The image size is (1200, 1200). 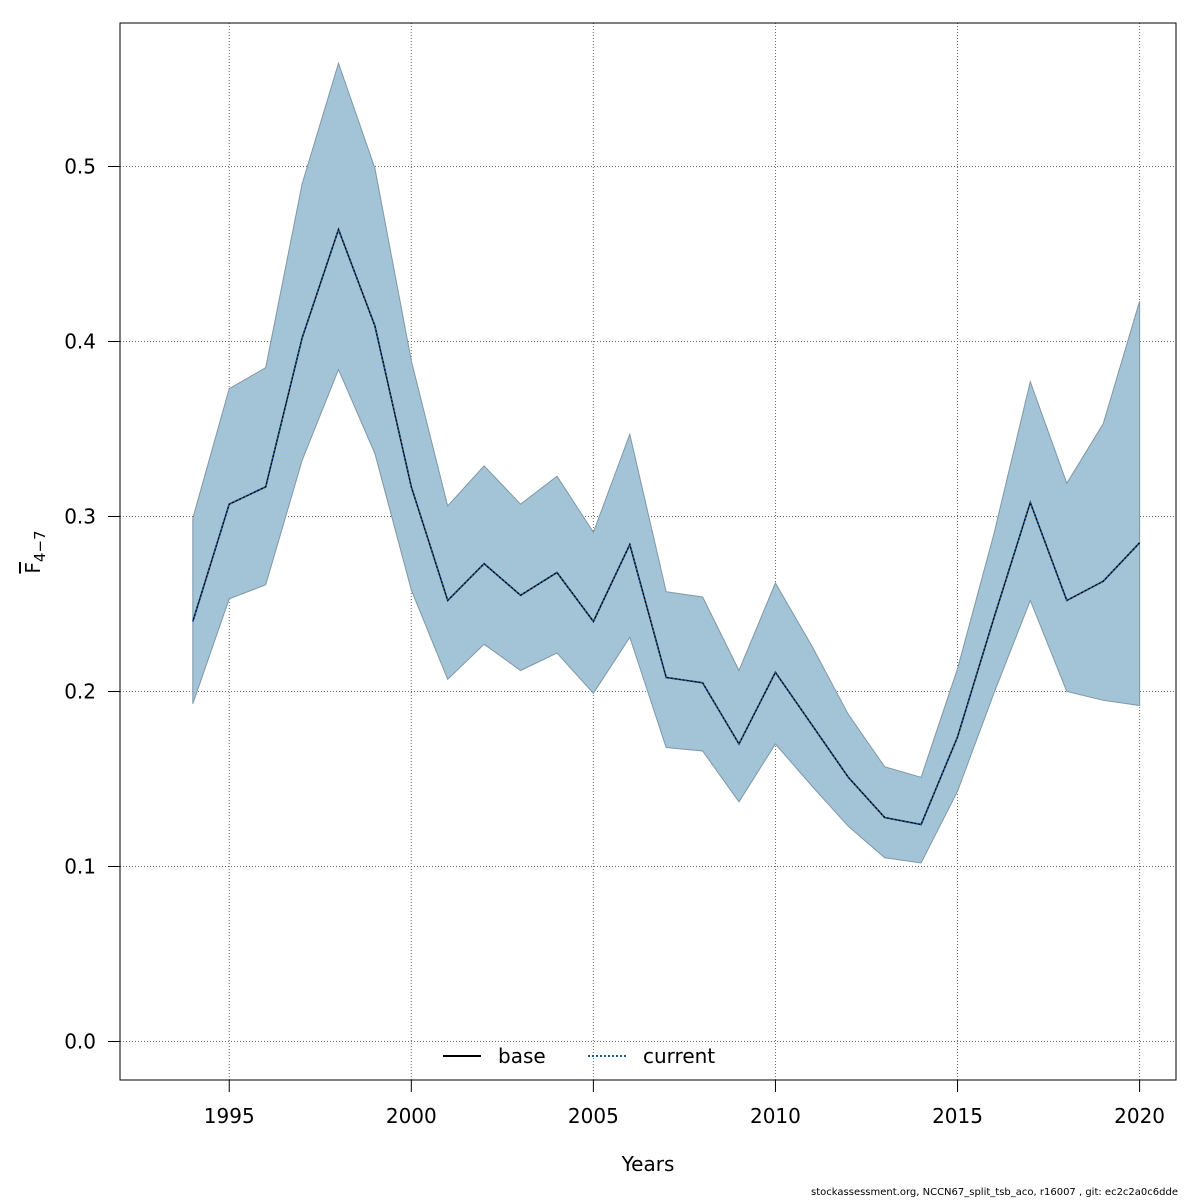 What do you see at coordinates (33, 568) in the screenshot?
I see `y-axis-title-main: F` at bounding box center [33, 568].